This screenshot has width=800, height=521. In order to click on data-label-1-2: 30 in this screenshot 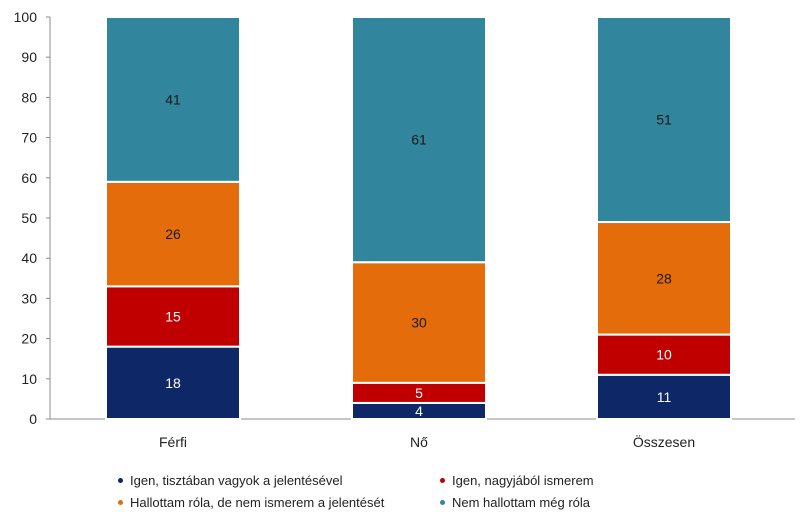, I will do `click(419, 323)`.